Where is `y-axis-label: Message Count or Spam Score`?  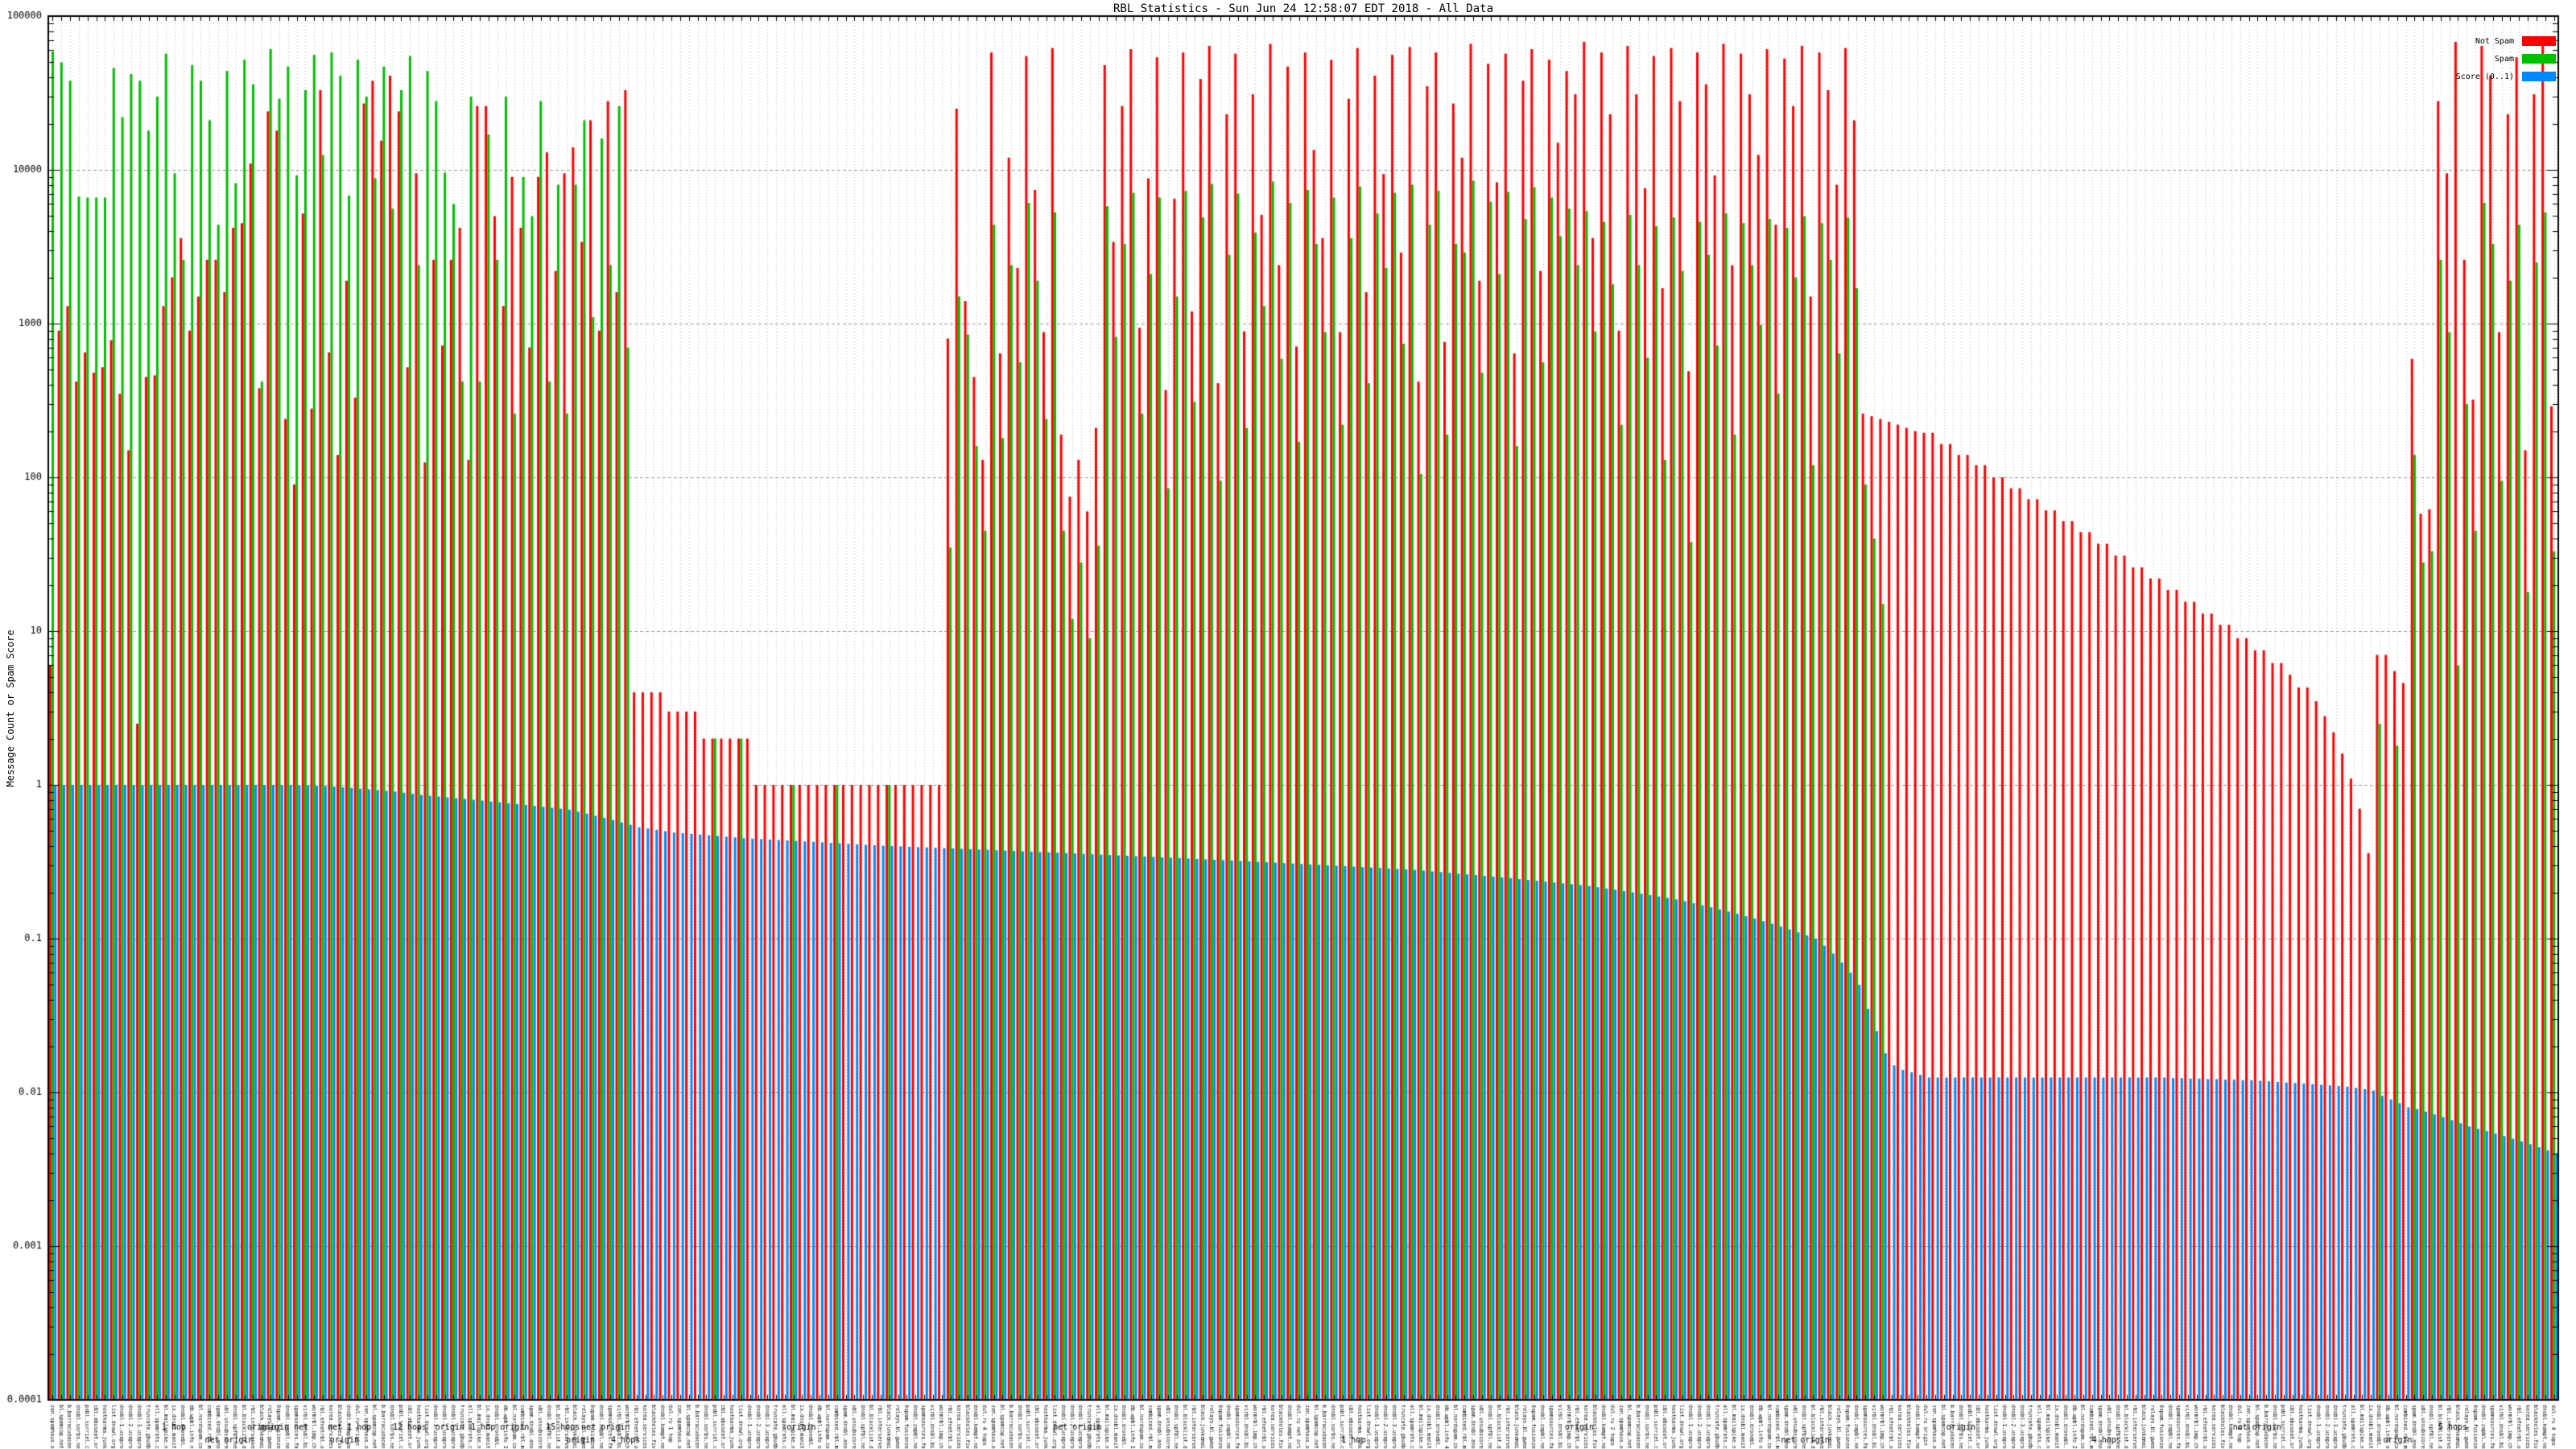
y-axis-label: Message Count or Spam Score is located at coordinates (10, 708).